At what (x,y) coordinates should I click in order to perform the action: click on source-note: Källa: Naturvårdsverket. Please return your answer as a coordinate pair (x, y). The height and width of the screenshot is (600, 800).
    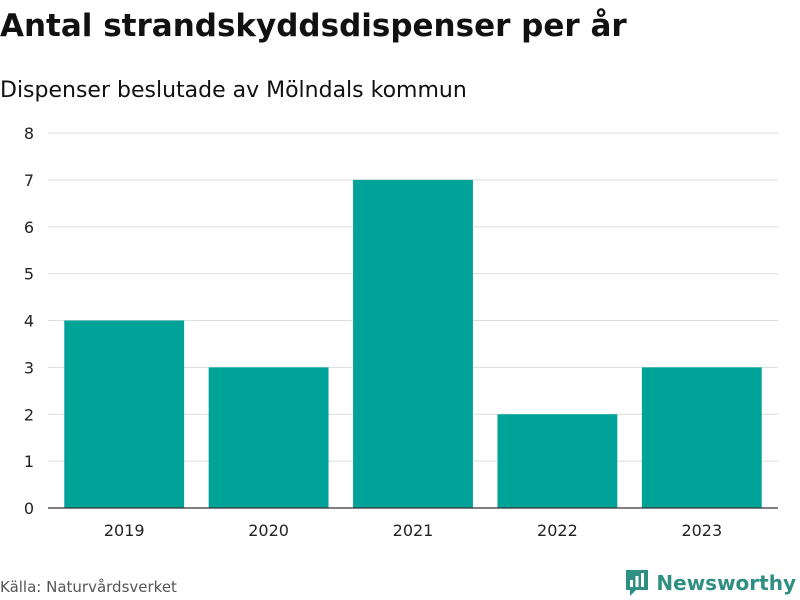
    Looking at the image, I should click on (88, 587).